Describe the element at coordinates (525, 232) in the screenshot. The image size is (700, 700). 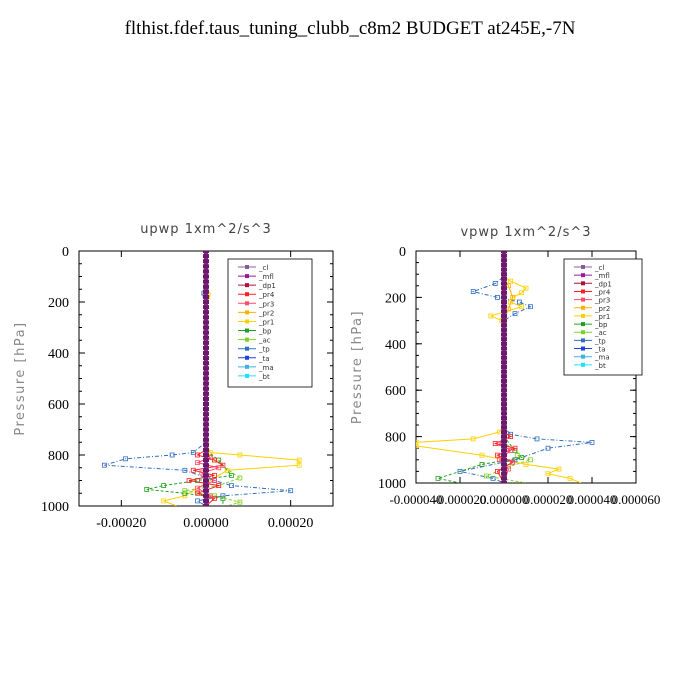
I see `panel-title: vpwp 1xm^2/s^3` at that location.